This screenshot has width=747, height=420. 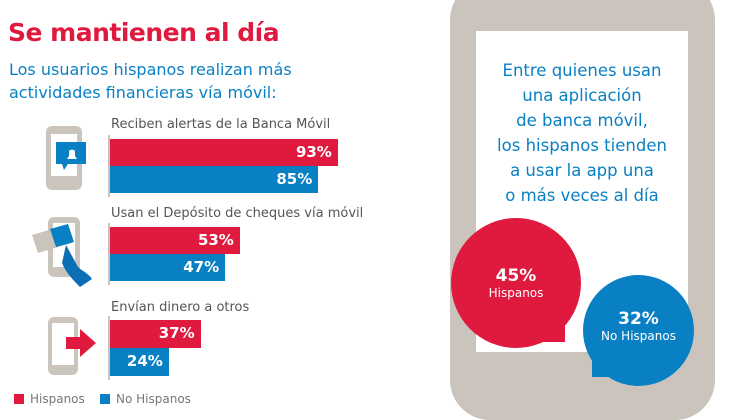 I want to click on legend-label: No Hispanos, so click(x=153, y=399).